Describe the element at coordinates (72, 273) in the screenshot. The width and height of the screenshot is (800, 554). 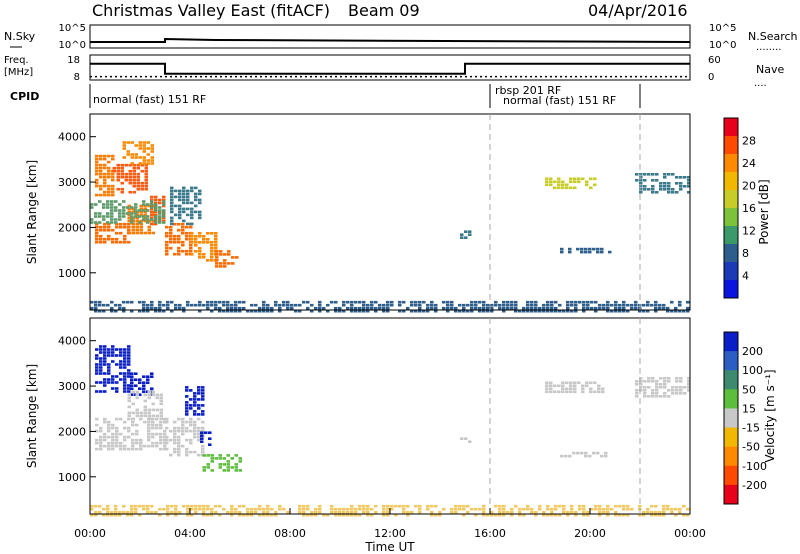
I see `y-tick-label: 1000` at that location.